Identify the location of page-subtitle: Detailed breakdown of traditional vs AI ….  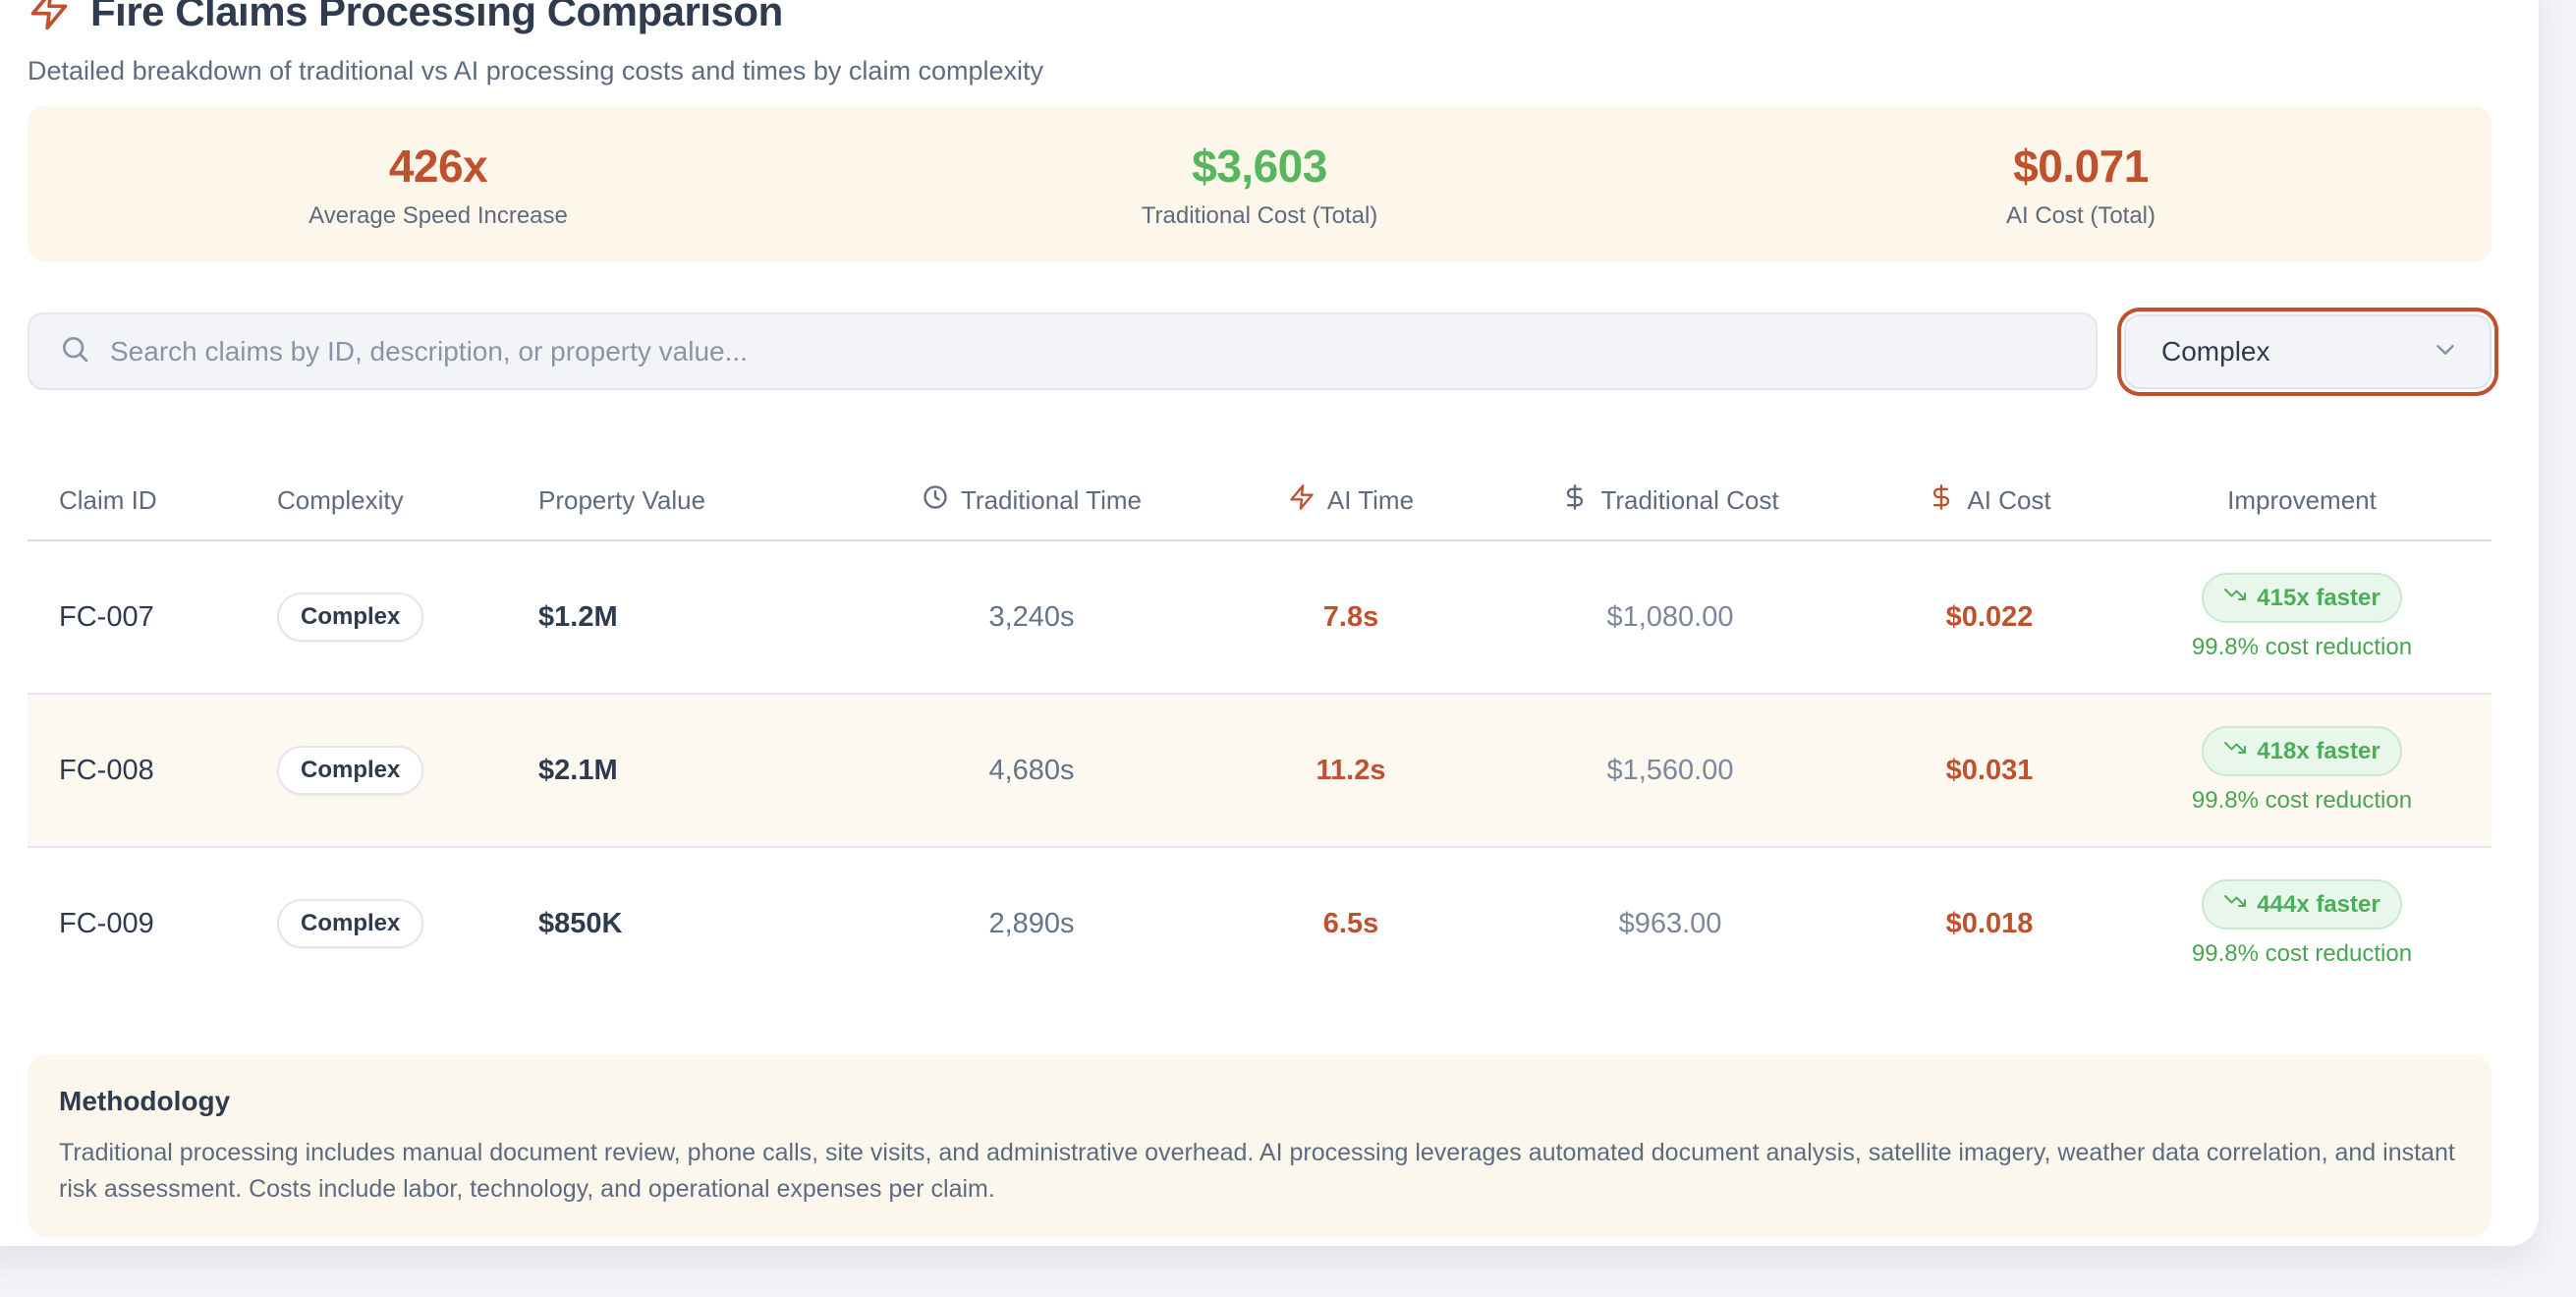
(535, 70).